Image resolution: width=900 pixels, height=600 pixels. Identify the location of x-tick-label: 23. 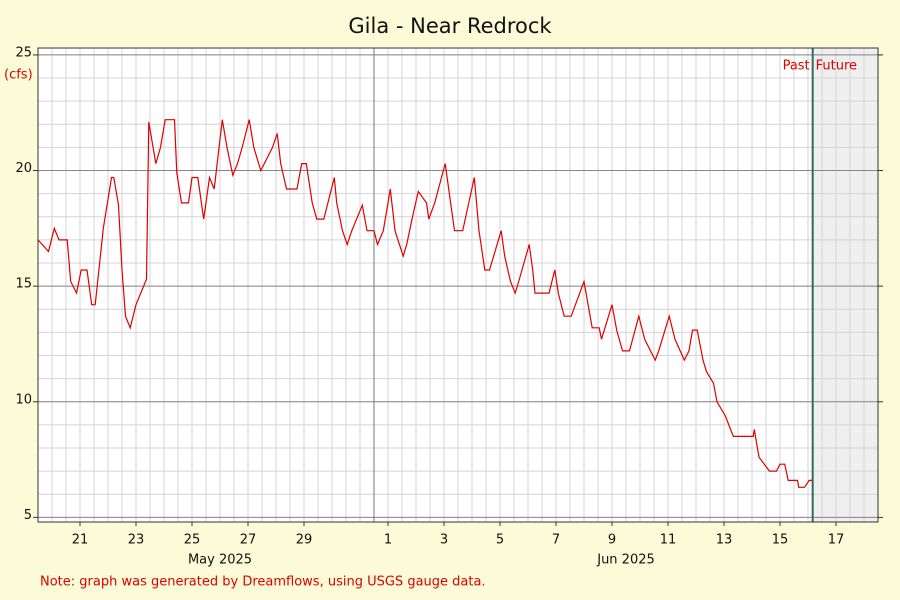
(136, 540).